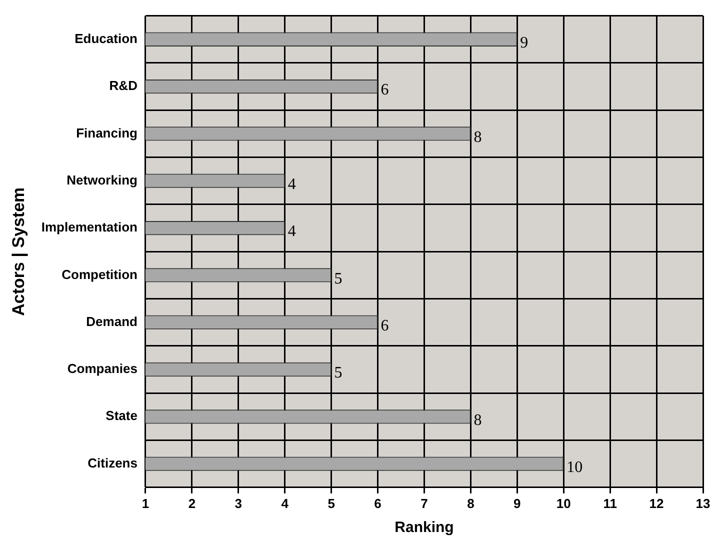 The width and height of the screenshot is (718, 546). Describe the element at coordinates (524, 43) in the screenshot. I see `data-label: 9` at that location.